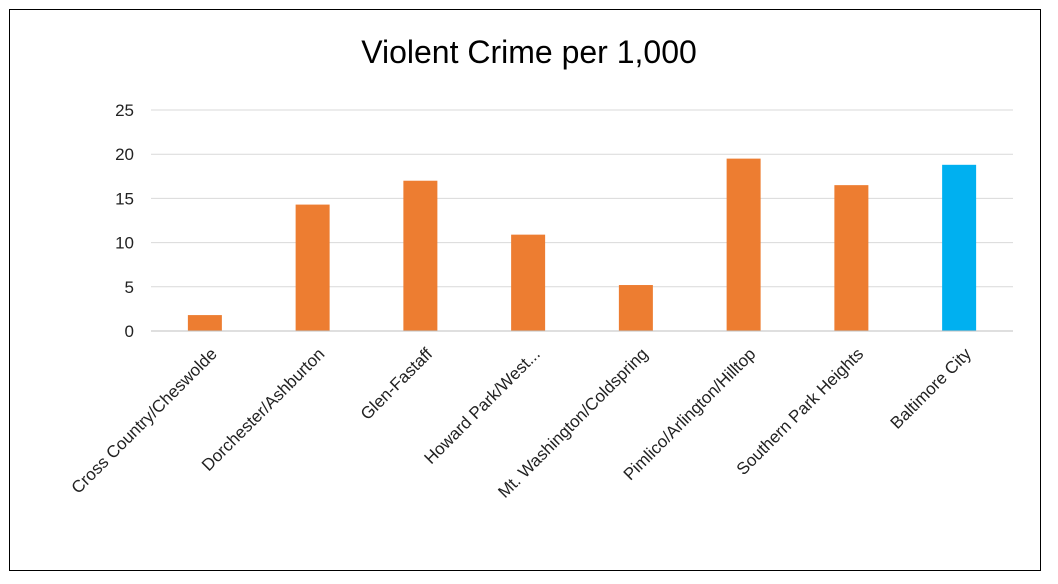 Image resolution: width=1058 pixels, height=584 pixels. What do you see at coordinates (129, 331) in the screenshot?
I see `y-tick-label-0: 0` at bounding box center [129, 331].